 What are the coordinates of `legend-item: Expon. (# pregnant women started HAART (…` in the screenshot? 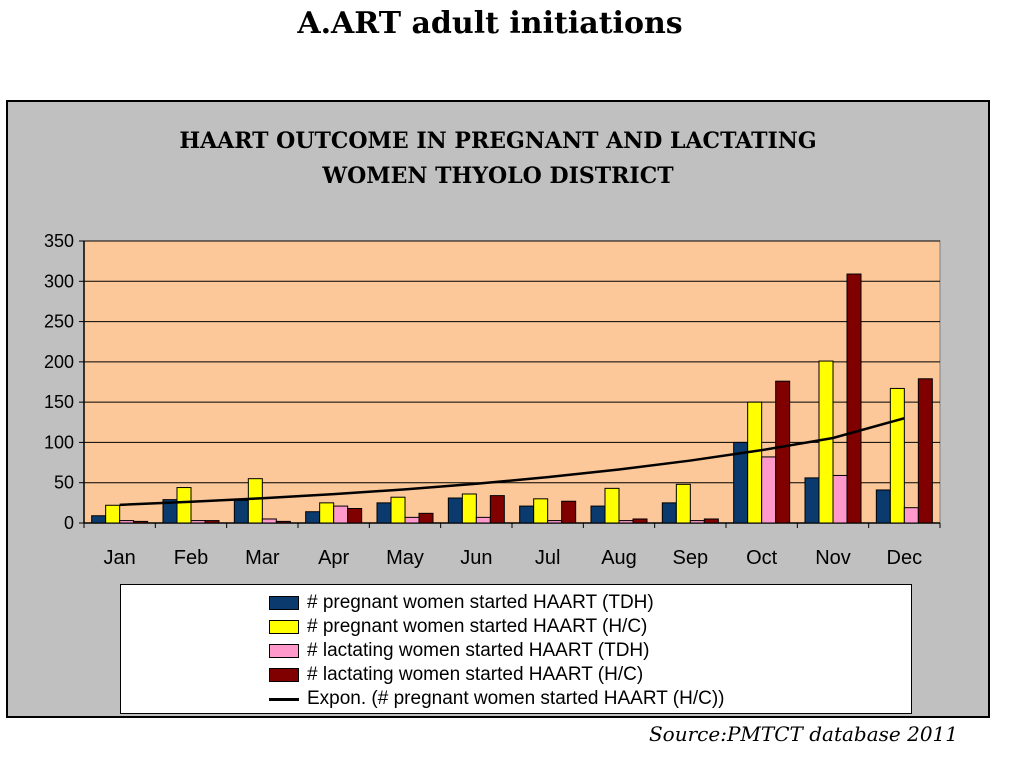 It's located at (496, 699).